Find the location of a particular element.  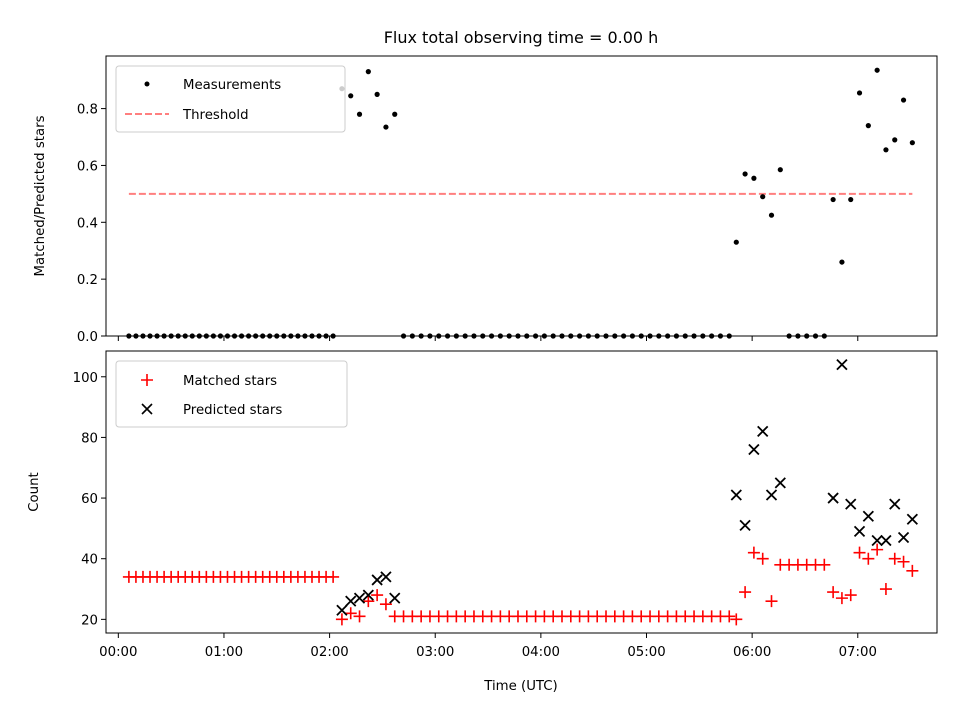

bottom-y-axis-label: Count is located at coordinates (34, 492).